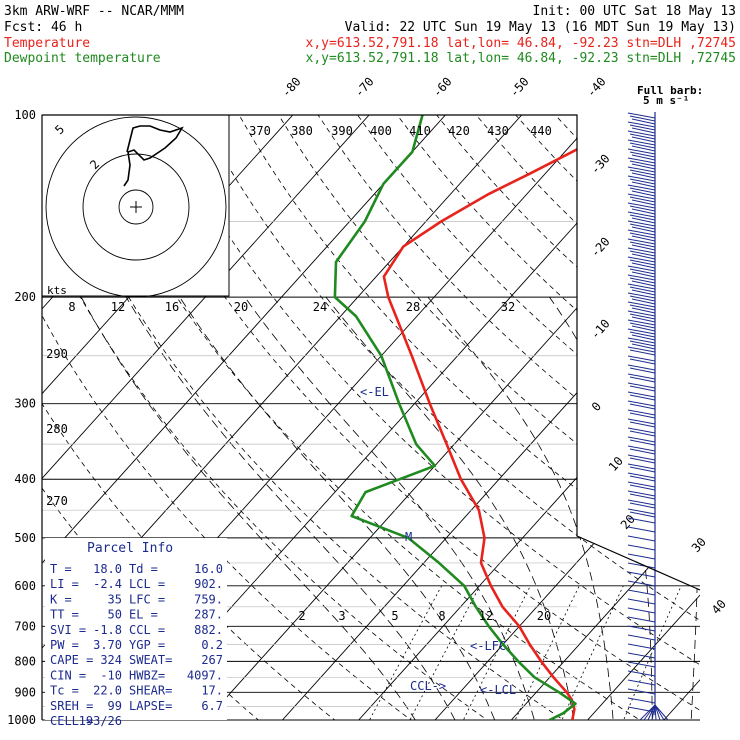 The image size is (740, 740). Describe the element at coordinates (25, 586) in the screenshot. I see `pressure-tick-label: 600` at that location.